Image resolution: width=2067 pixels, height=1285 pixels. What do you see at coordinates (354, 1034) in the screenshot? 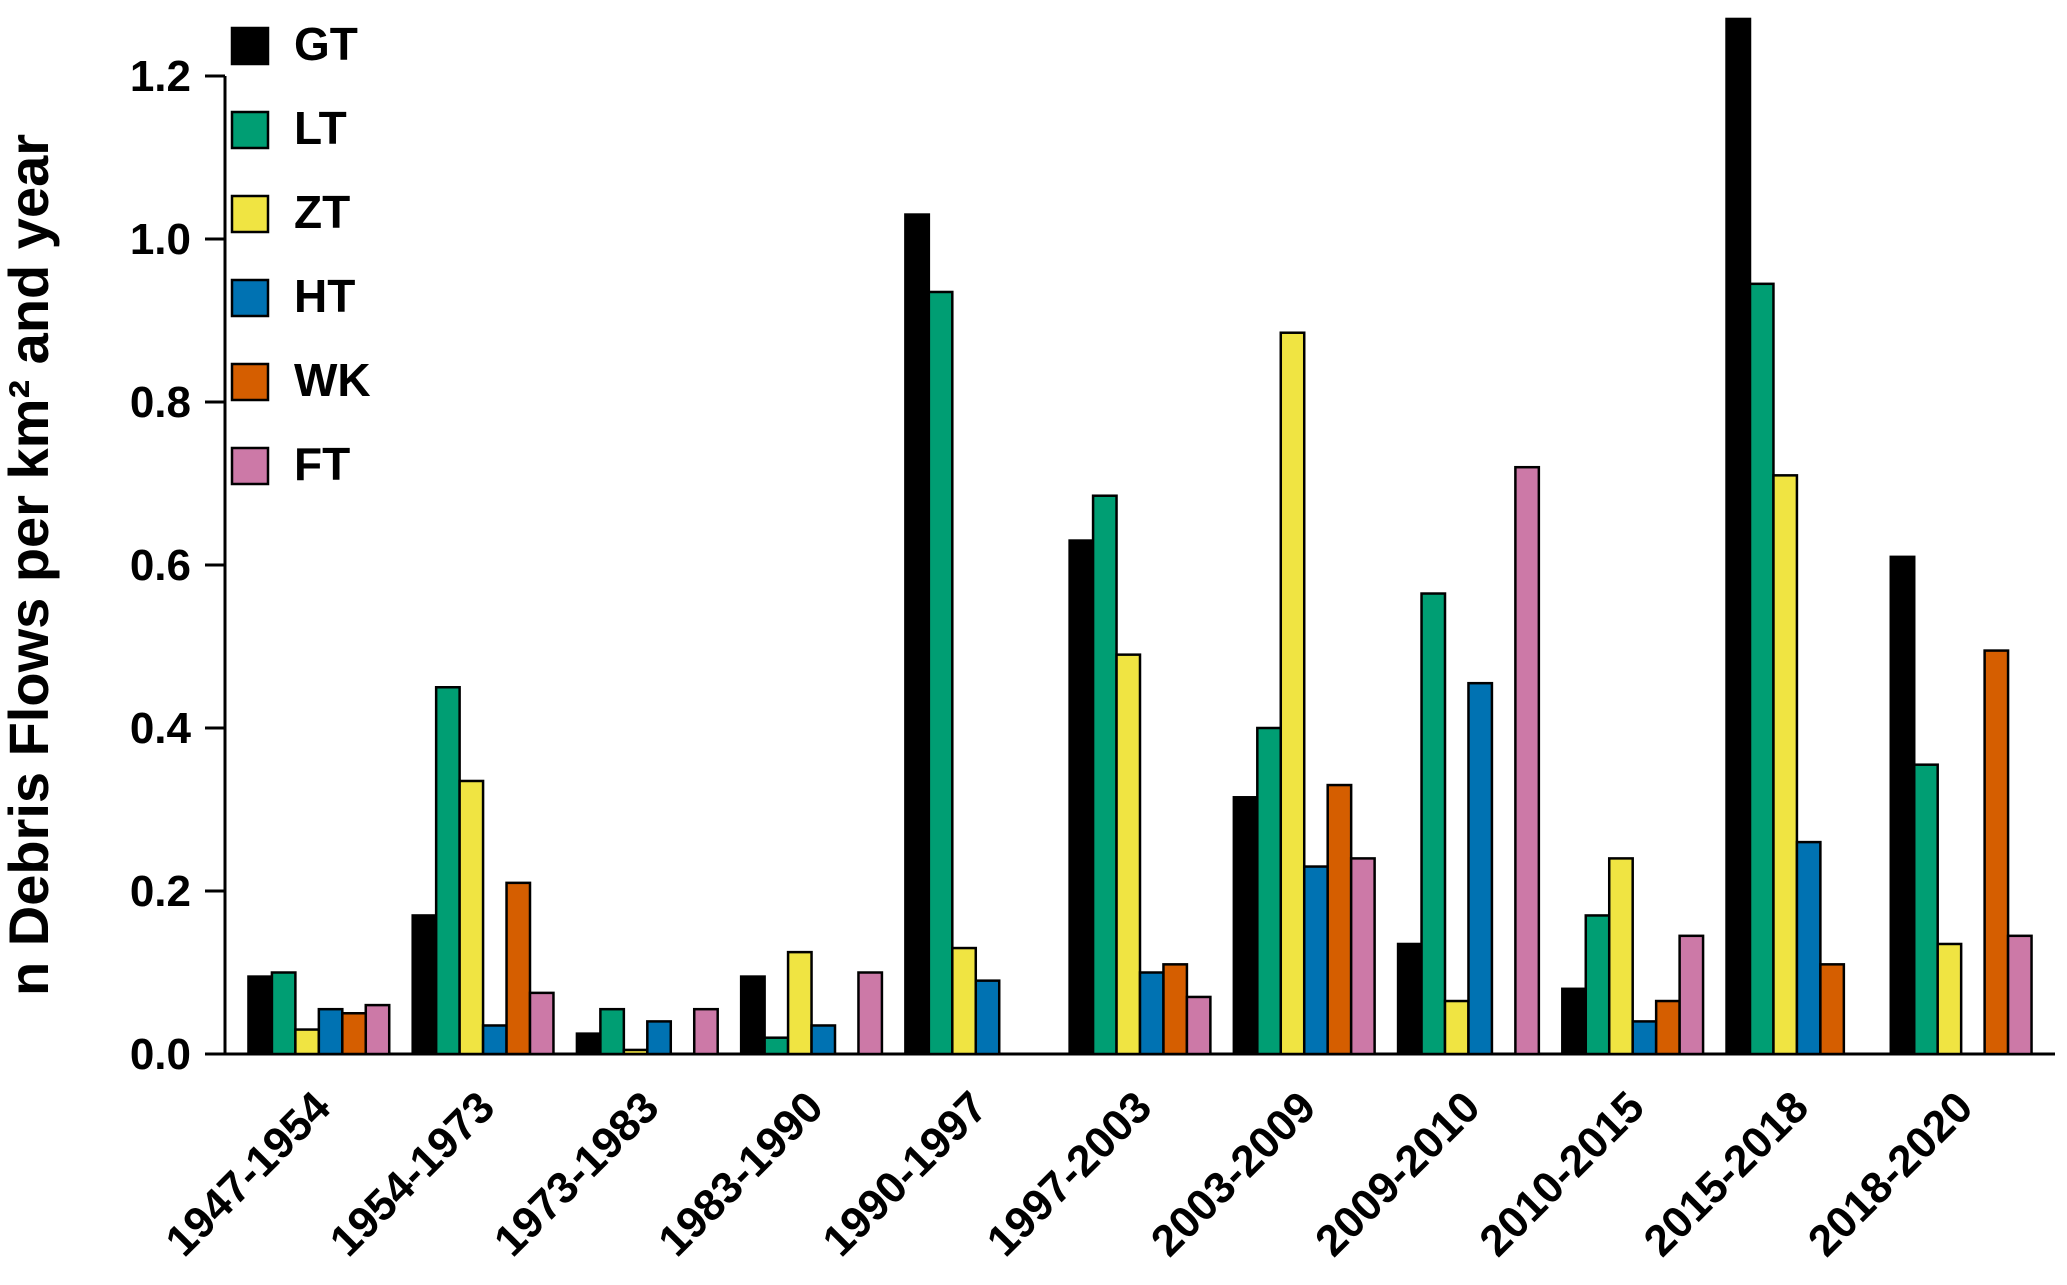
I see `bar-WK-1947-1954` at bounding box center [354, 1034].